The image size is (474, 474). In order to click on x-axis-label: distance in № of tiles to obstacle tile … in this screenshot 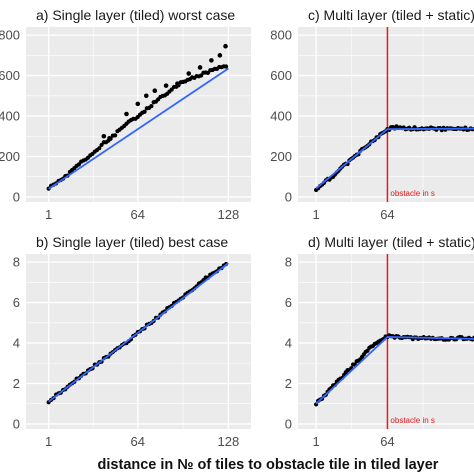, I will do `click(268, 465)`.